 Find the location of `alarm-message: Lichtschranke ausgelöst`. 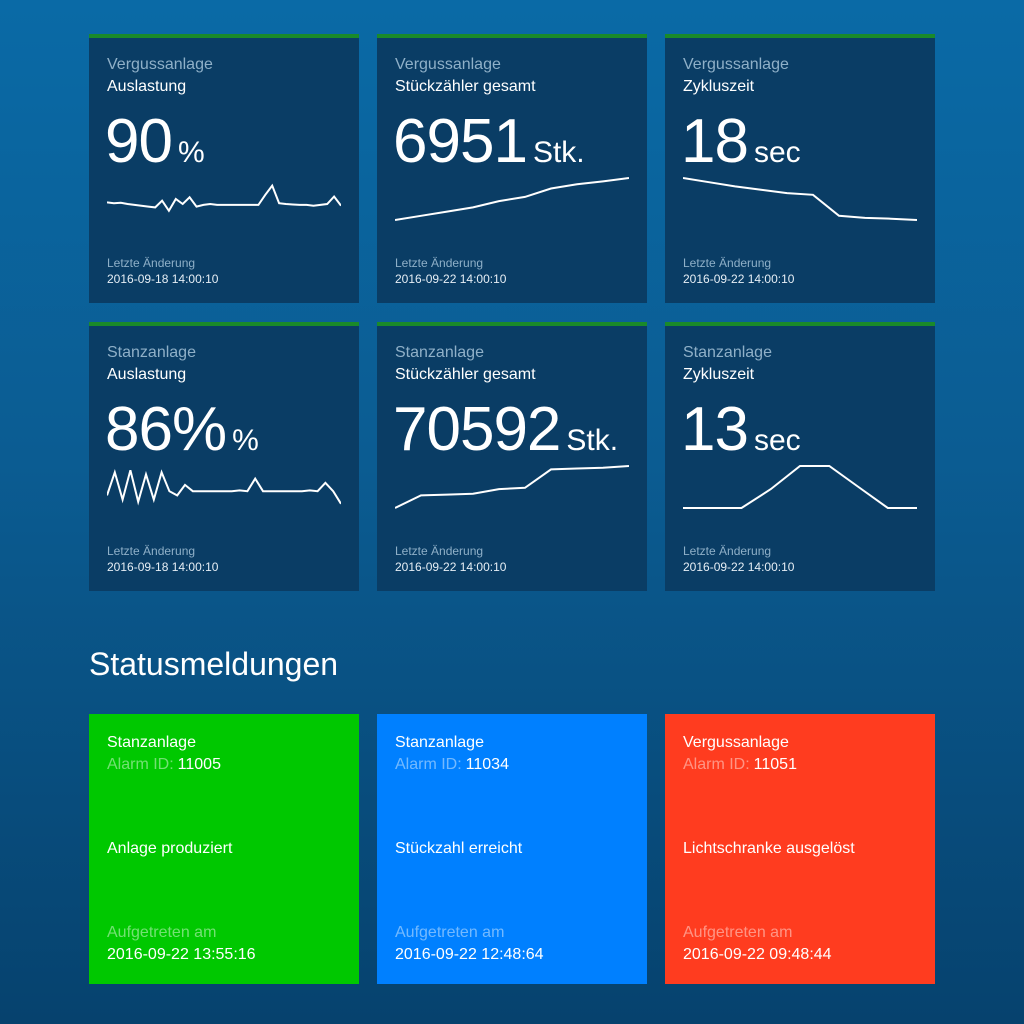

alarm-message: Lichtschranke ausgelöst is located at coordinates (769, 848).